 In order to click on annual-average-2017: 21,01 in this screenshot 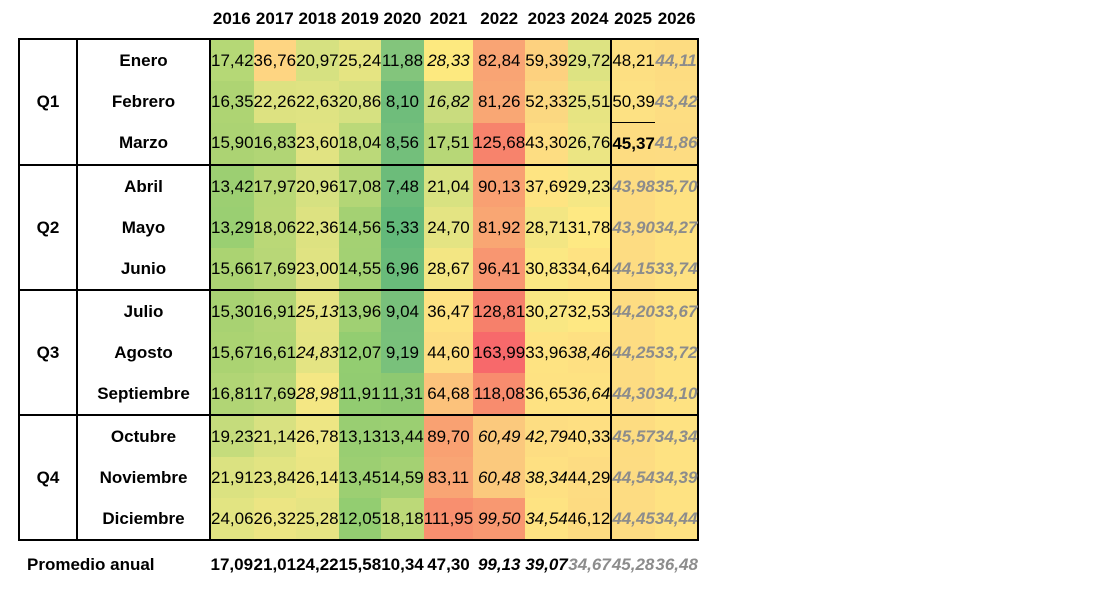, I will do `click(275, 564)`.